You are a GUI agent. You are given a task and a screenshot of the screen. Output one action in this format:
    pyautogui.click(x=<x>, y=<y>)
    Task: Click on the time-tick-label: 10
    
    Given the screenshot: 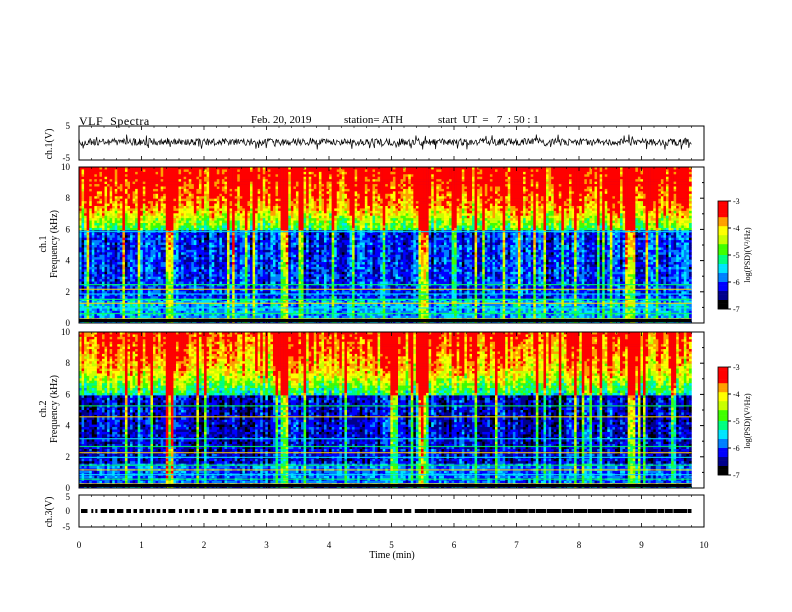 What is the action you would take?
    pyautogui.click(x=705, y=545)
    